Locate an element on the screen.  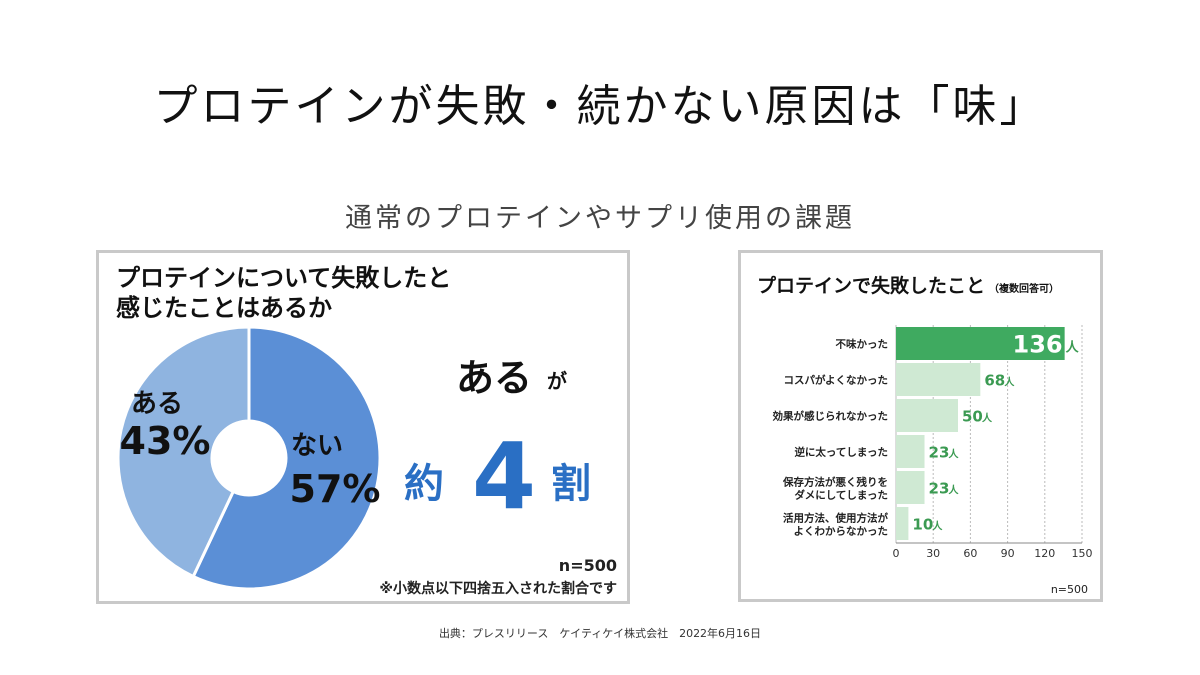
donut-label-no: ない is located at coordinates (317, 446).